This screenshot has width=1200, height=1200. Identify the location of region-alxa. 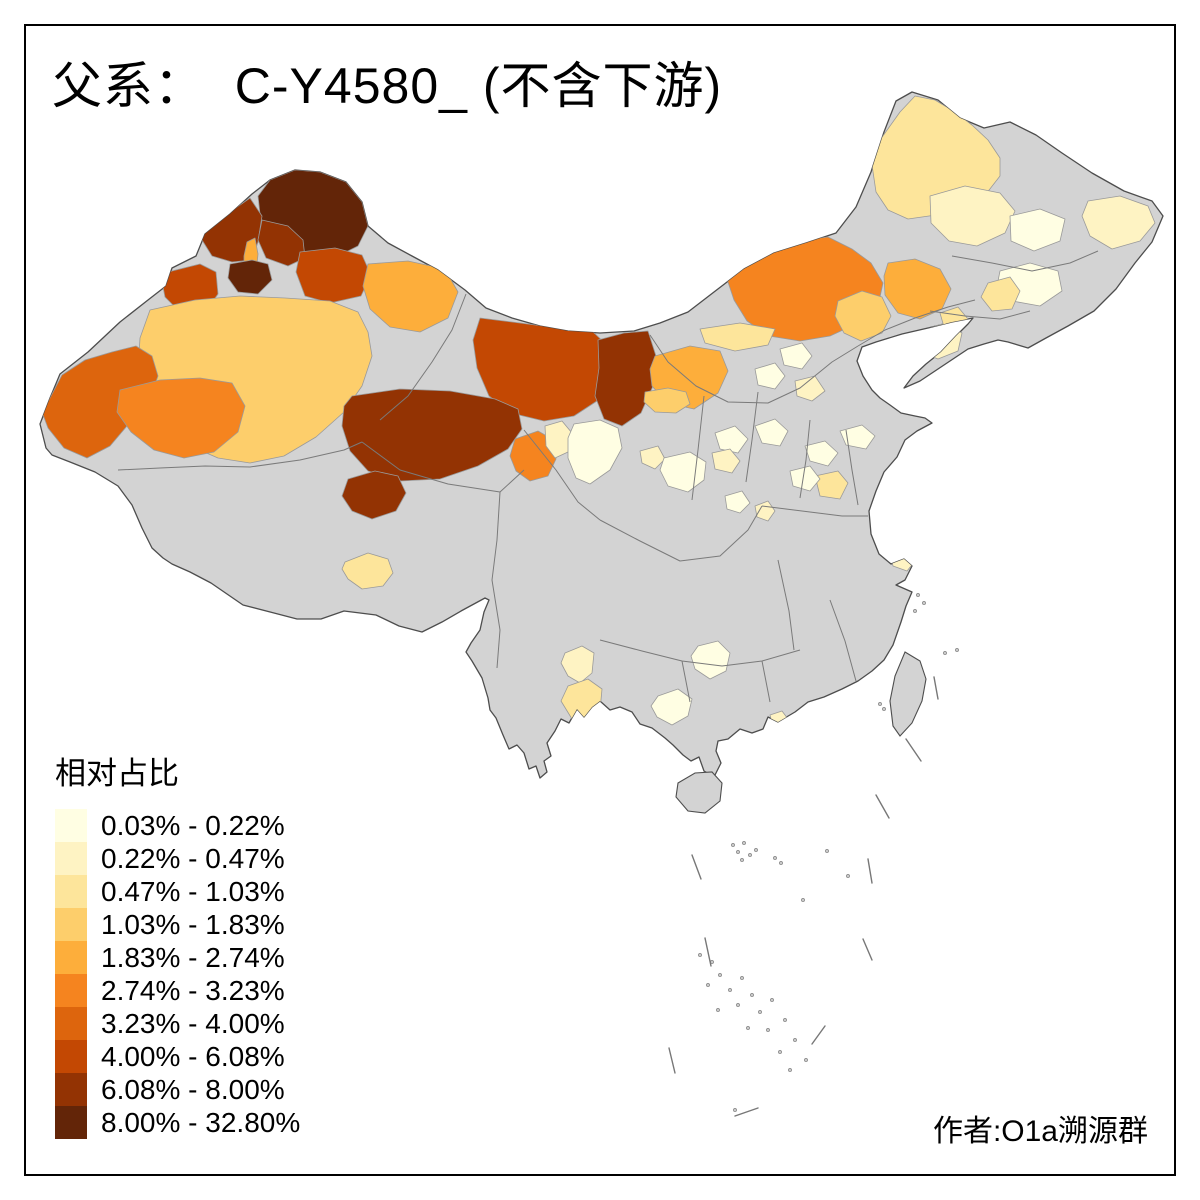
(625, 378).